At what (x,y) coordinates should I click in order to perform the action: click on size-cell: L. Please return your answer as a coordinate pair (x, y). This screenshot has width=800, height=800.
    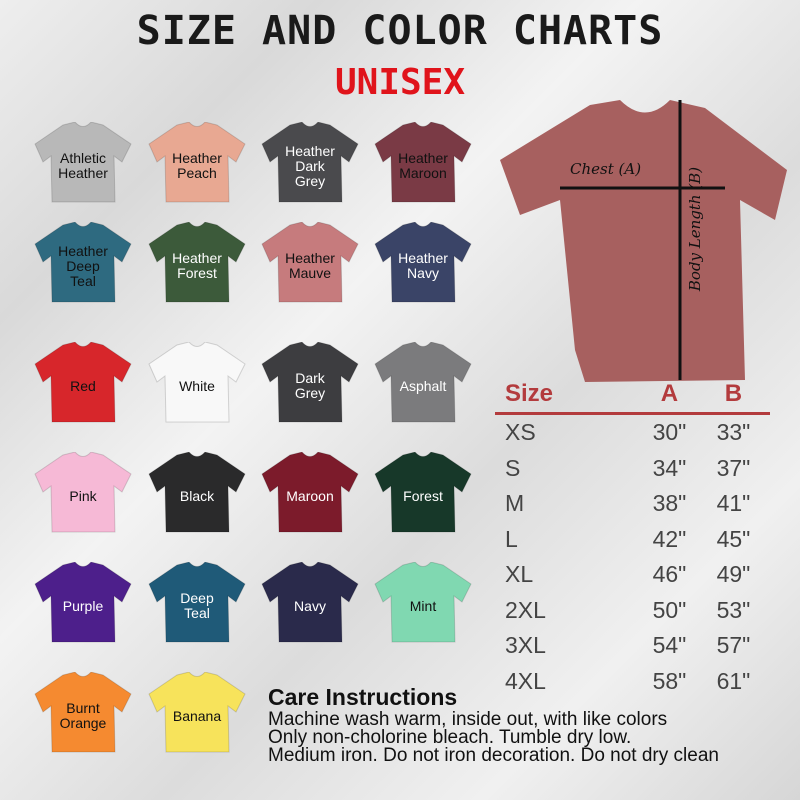
    Looking at the image, I should click on (511, 538).